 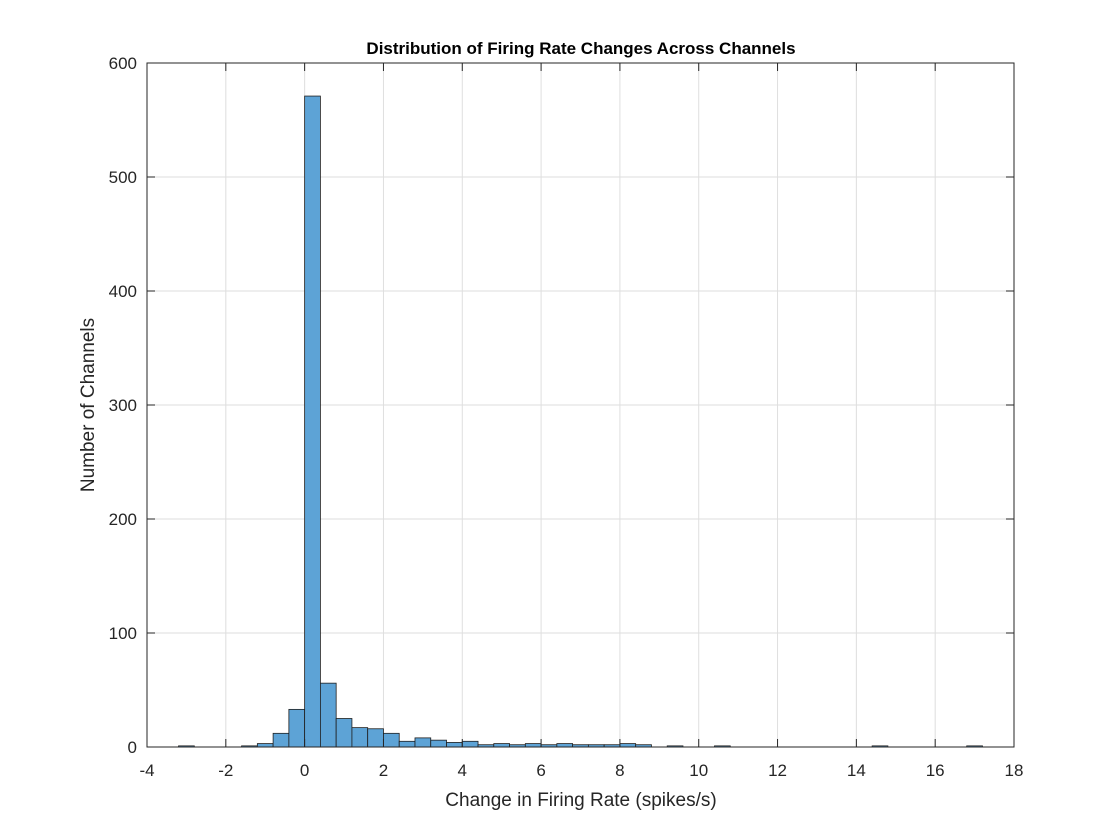 I want to click on y-tick-label: 600, so click(x=123, y=63).